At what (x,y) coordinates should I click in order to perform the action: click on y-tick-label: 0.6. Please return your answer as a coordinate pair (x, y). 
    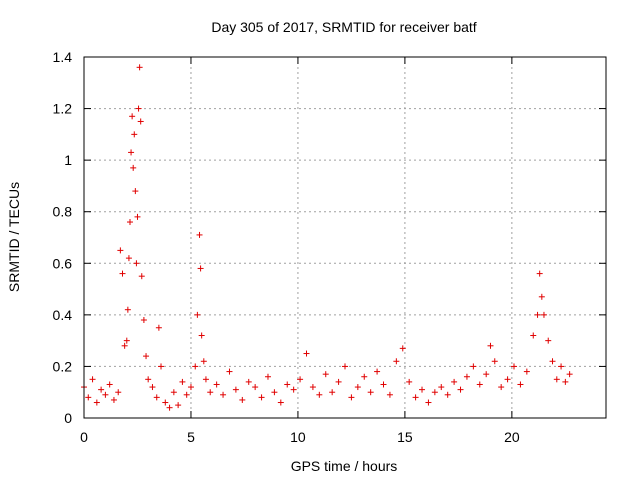
    Looking at the image, I should click on (63, 263).